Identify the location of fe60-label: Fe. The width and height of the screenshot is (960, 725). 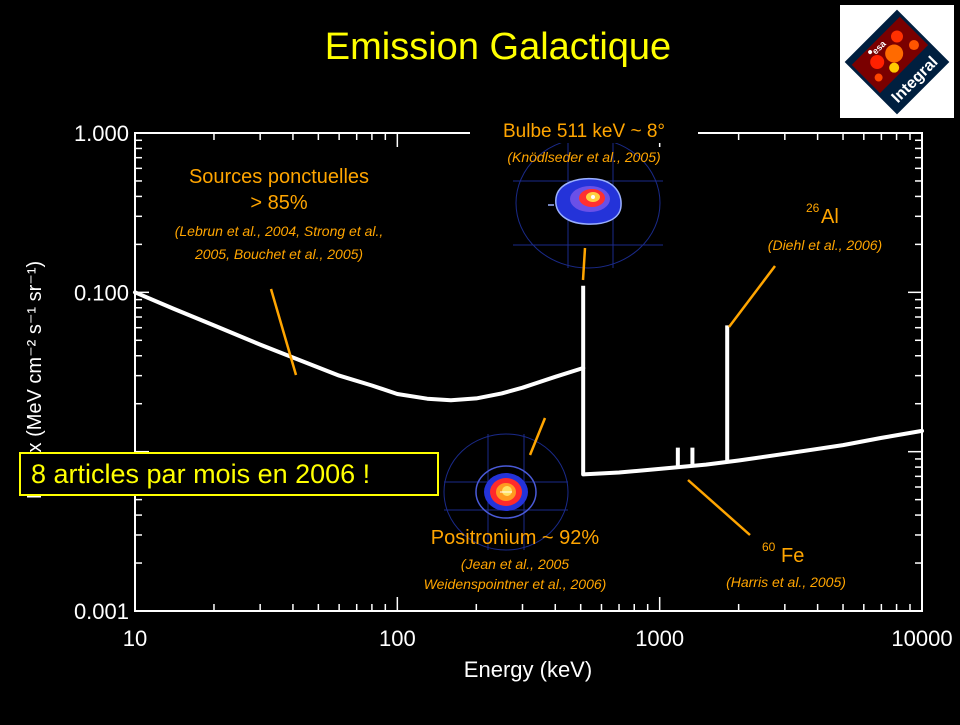
(792, 556).